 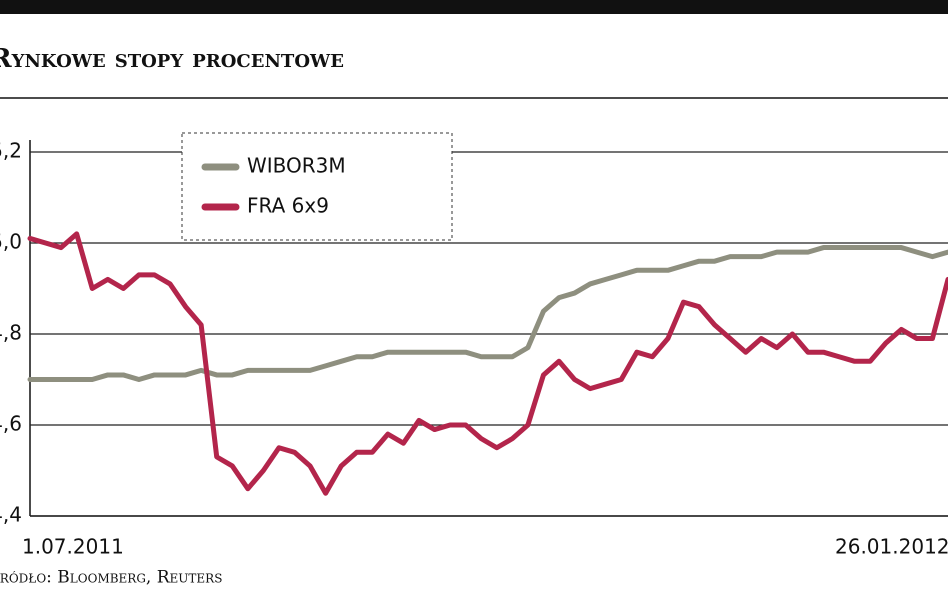 What do you see at coordinates (296, 166) in the screenshot?
I see `legend-label: WIBOR3M` at bounding box center [296, 166].